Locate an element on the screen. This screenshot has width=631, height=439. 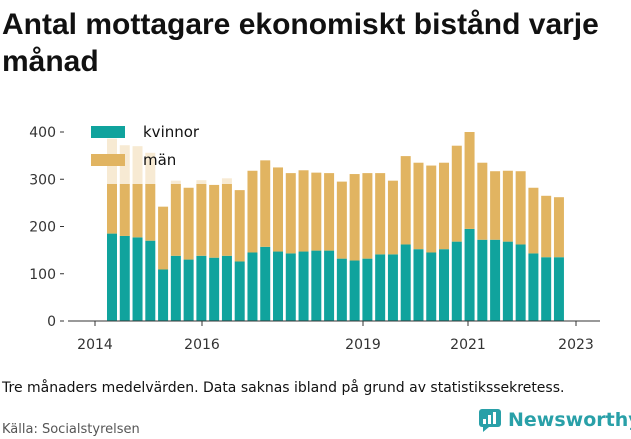
y-axis: 0 100 200 300 400 is located at coordinates (46, 227).